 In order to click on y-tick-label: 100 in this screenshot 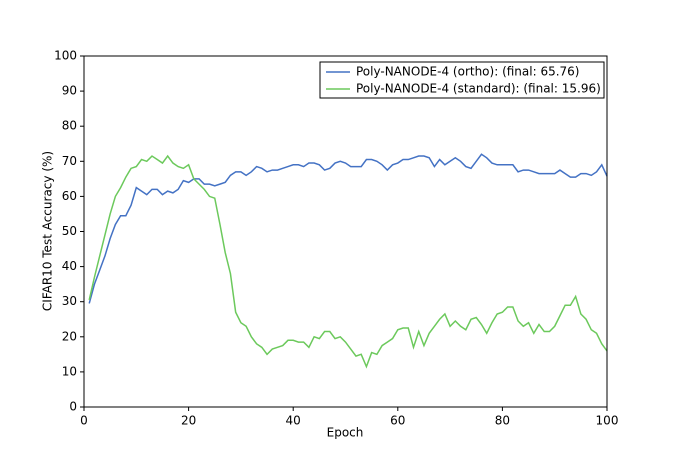, I will do `click(65, 56)`.